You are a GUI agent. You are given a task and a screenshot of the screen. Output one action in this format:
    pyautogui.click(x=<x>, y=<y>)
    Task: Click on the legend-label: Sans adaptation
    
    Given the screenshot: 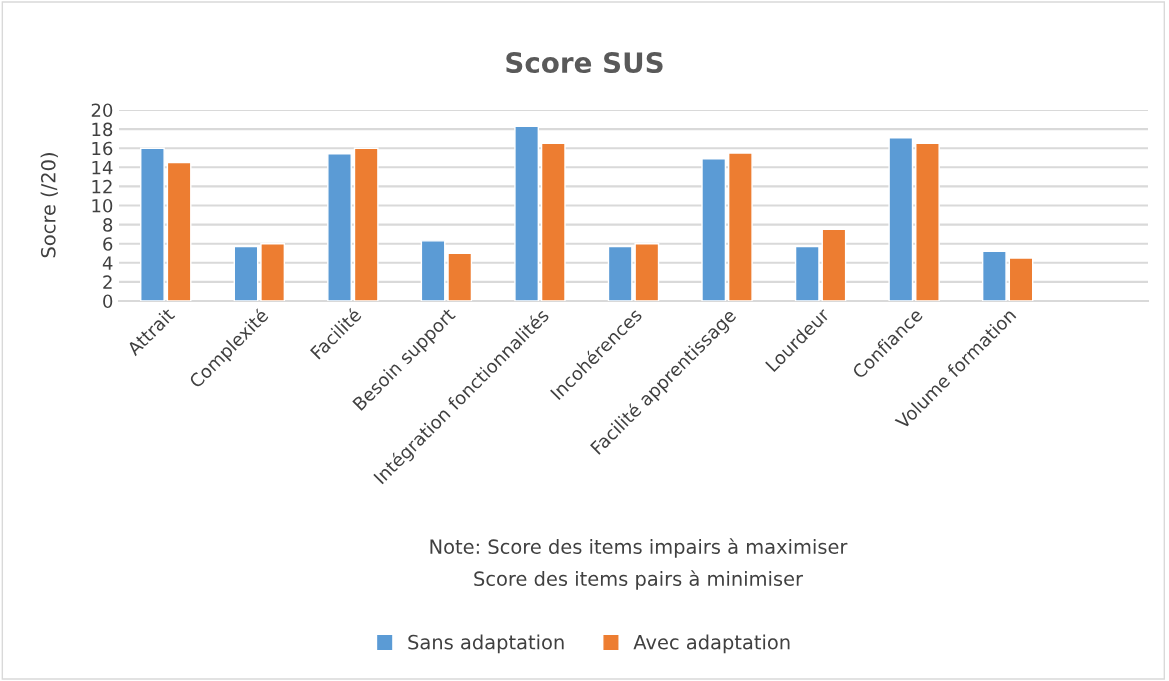 What is the action you would take?
    pyautogui.click(x=486, y=644)
    